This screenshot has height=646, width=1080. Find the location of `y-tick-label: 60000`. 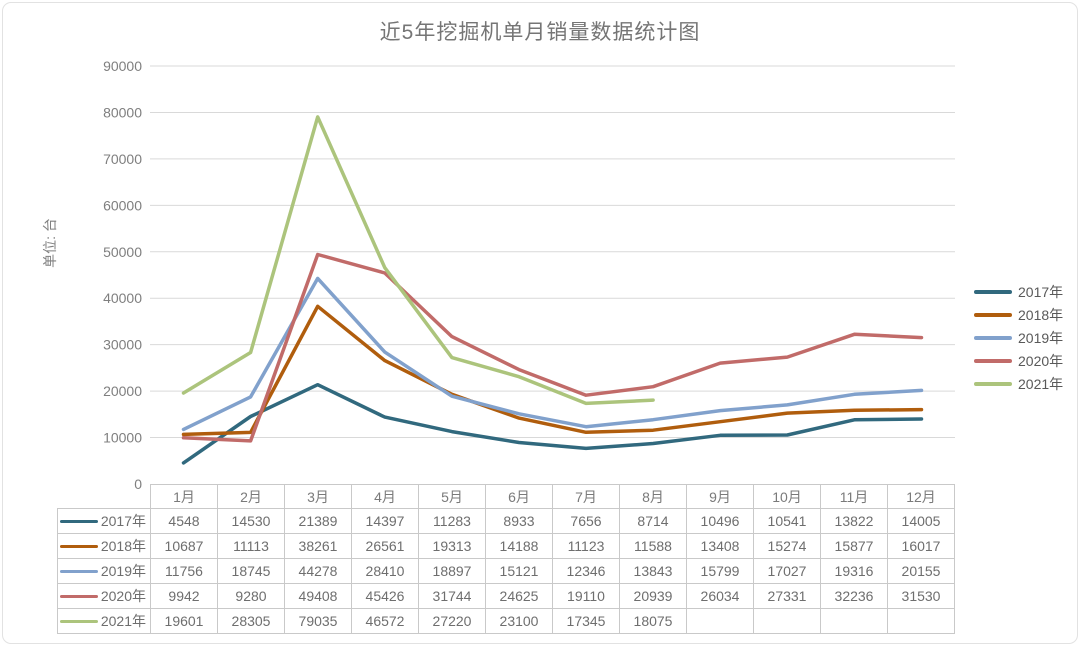

y-tick-label: 60000 is located at coordinates (122, 205).